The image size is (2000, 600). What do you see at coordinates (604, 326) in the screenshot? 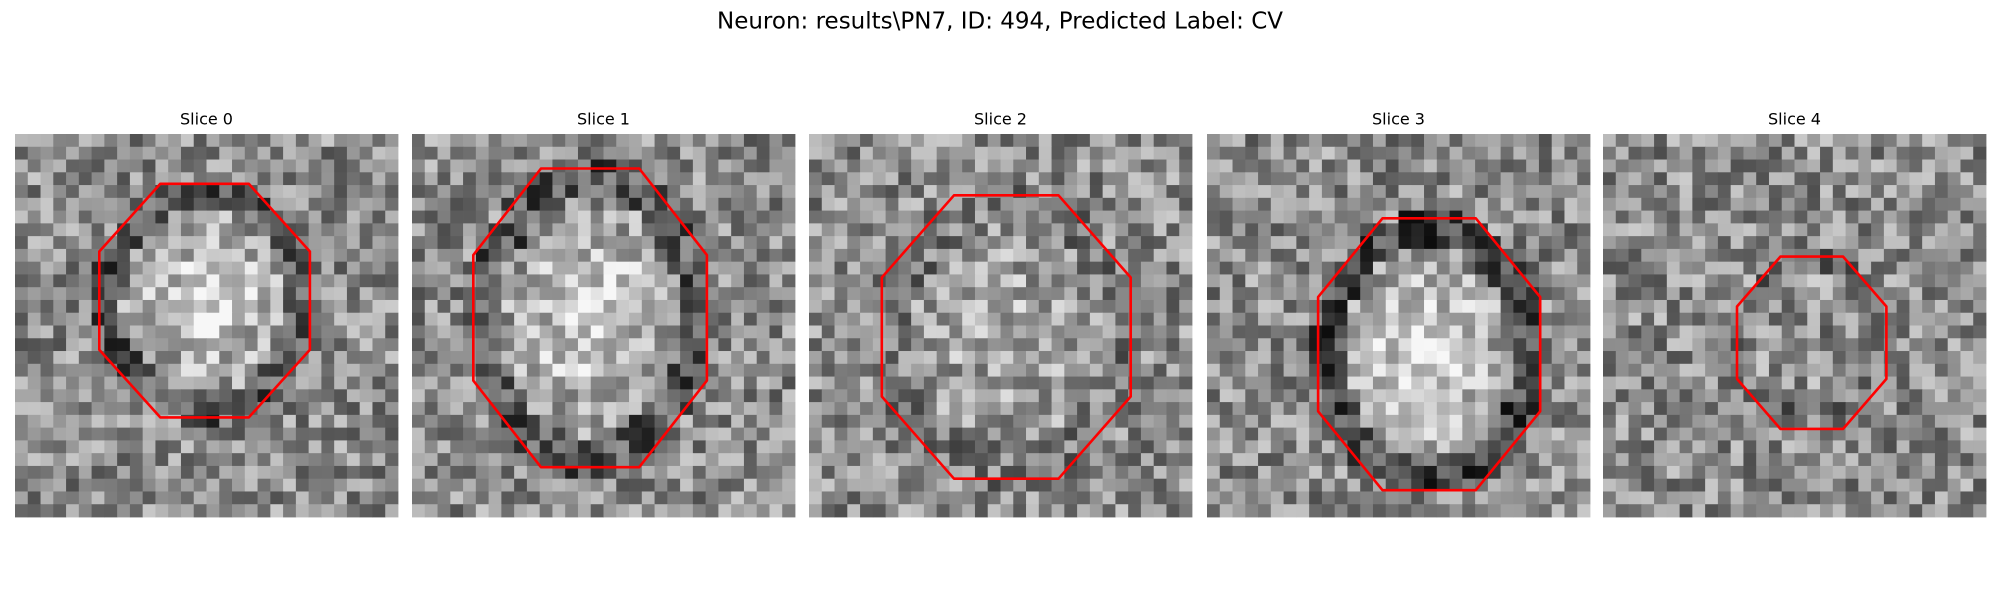
I see `image` at bounding box center [604, 326].